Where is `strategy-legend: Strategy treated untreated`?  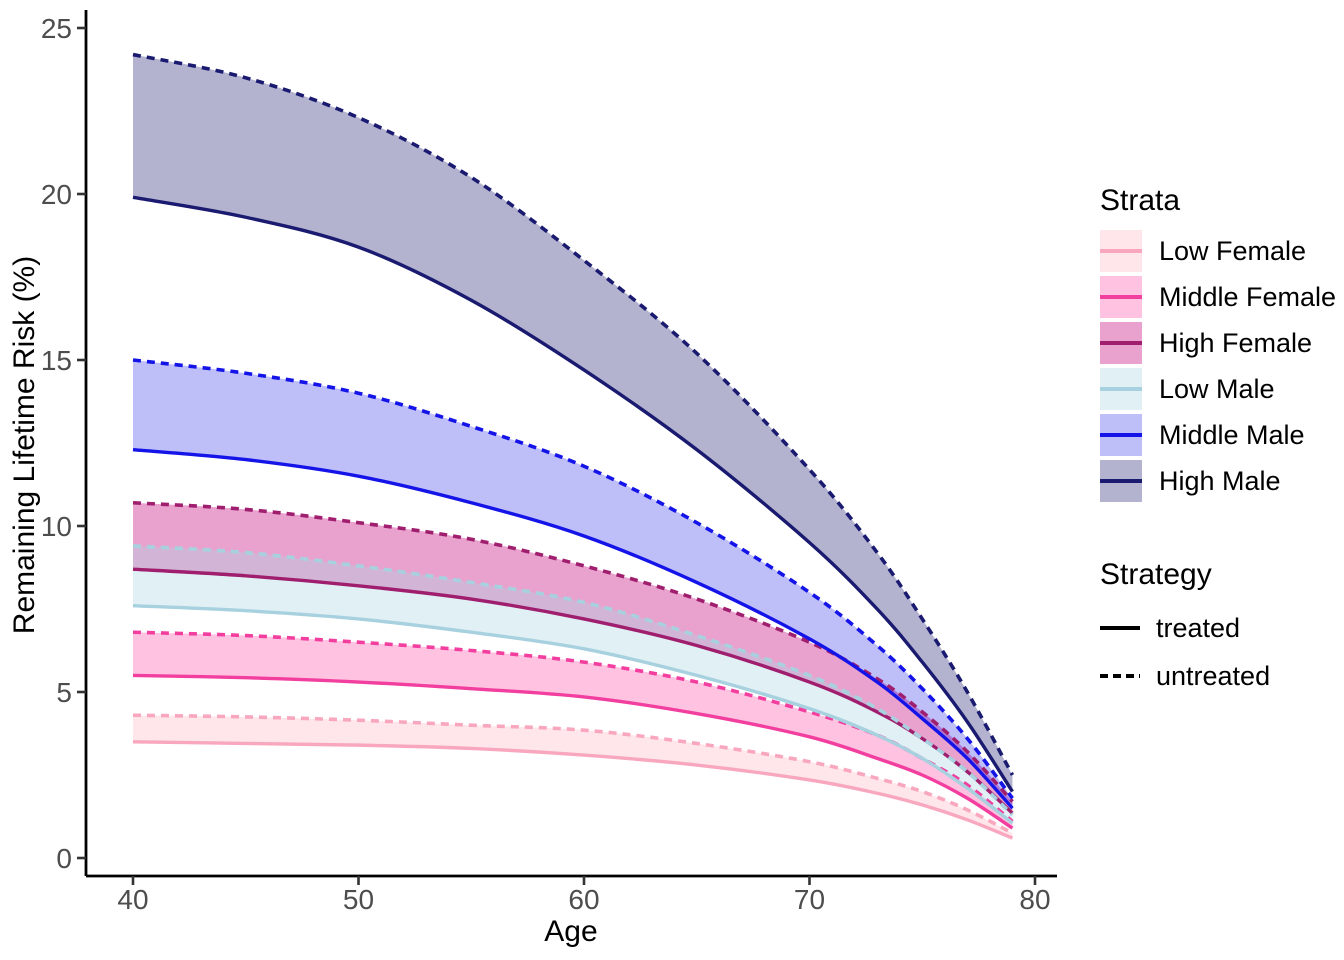 strategy-legend: Strategy treated untreated is located at coordinates (1220, 630).